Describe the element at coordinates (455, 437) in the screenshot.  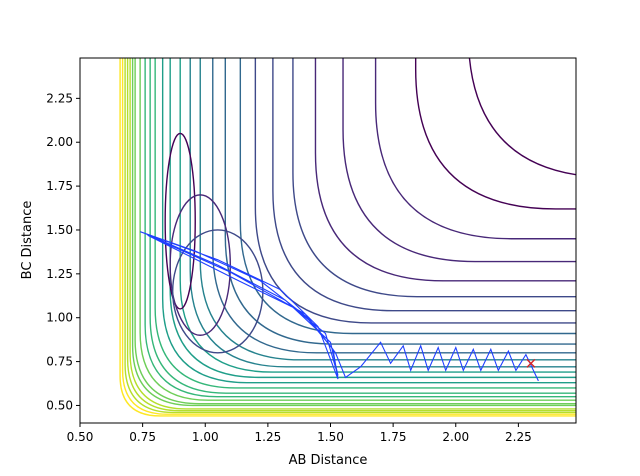
I see `x-tick-label: 2.00` at that location.